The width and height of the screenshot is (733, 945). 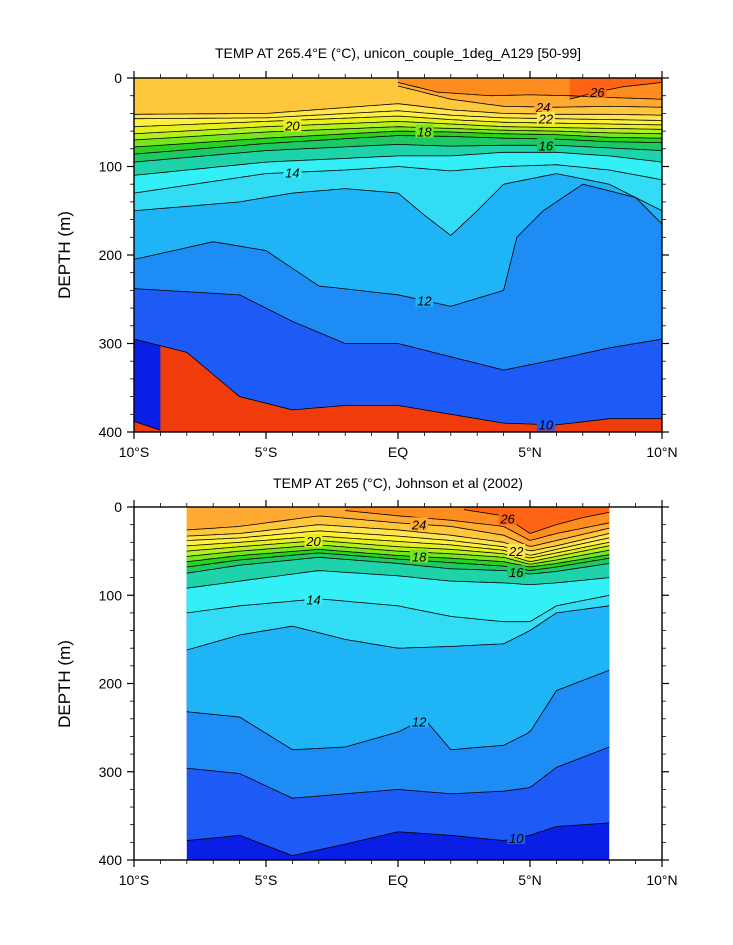 What do you see at coordinates (266, 452) in the screenshot?
I see `top-xtick-label-1: 5°S` at bounding box center [266, 452].